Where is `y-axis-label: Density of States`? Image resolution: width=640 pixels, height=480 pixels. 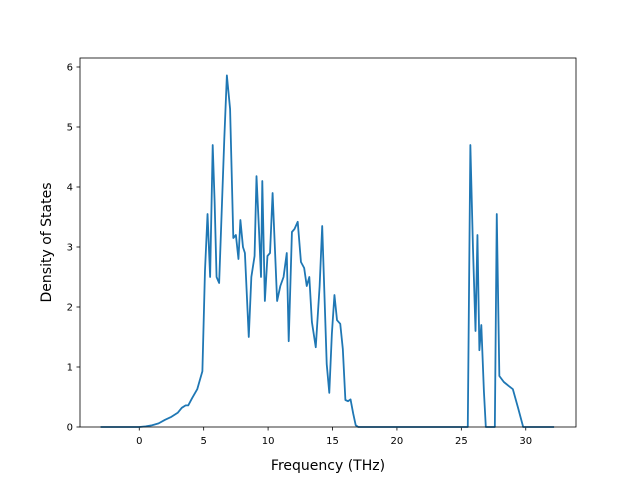 y-axis-label: Density of States is located at coordinates (47, 243).